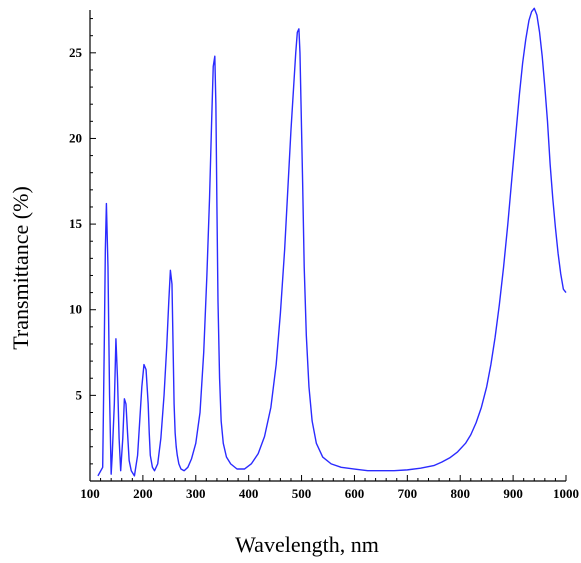 This screenshot has height=563, width=581. Describe the element at coordinates (90, 493) in the screenshot. I see `x-tick-label: 100` at that location.